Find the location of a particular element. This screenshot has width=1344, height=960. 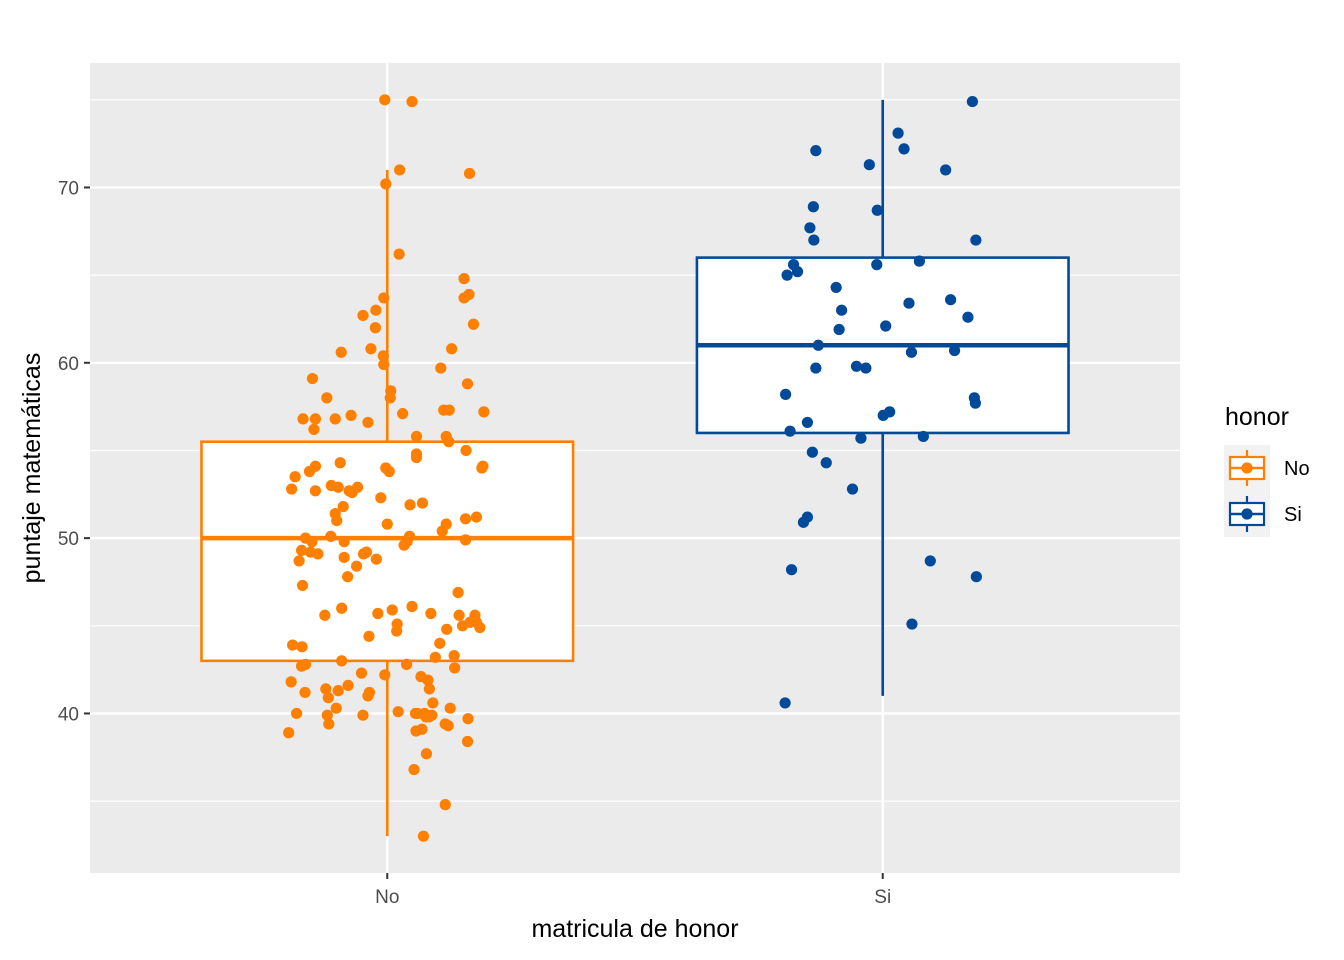

y-tick-label: 60 is located at coordinates (68, 364).